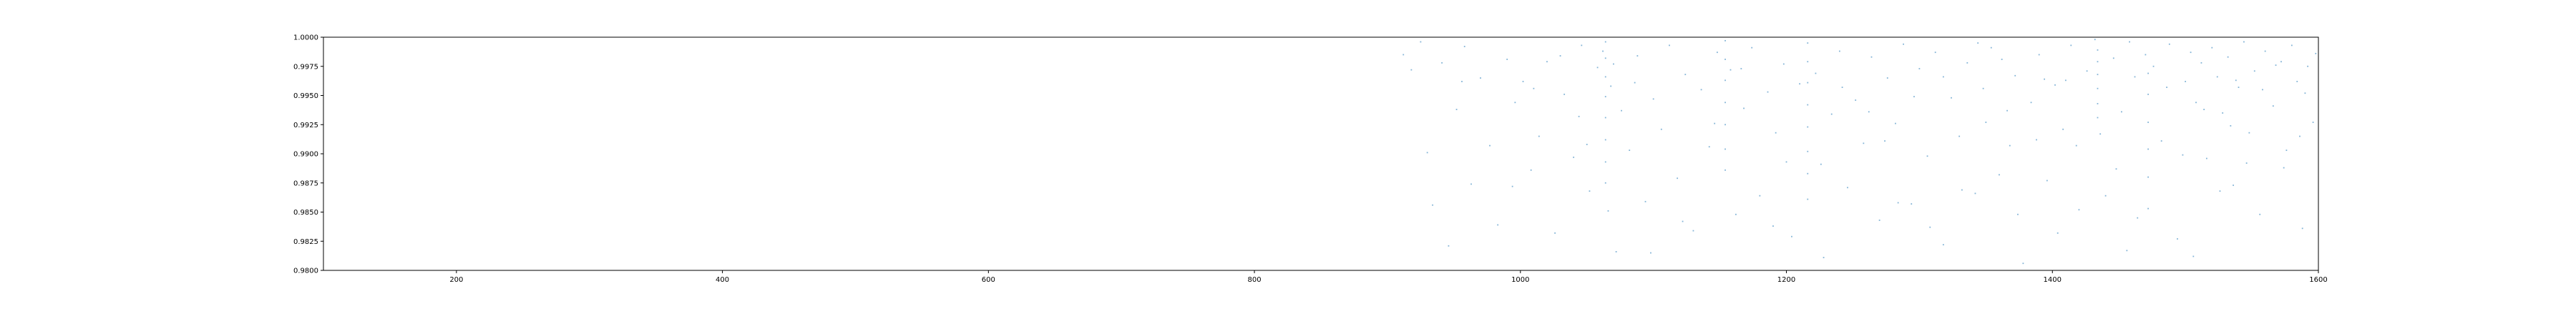 The height and width of the screenshot is (309, 2576). I want to click on y-tick-label: 0.9825, so click(305, 242).